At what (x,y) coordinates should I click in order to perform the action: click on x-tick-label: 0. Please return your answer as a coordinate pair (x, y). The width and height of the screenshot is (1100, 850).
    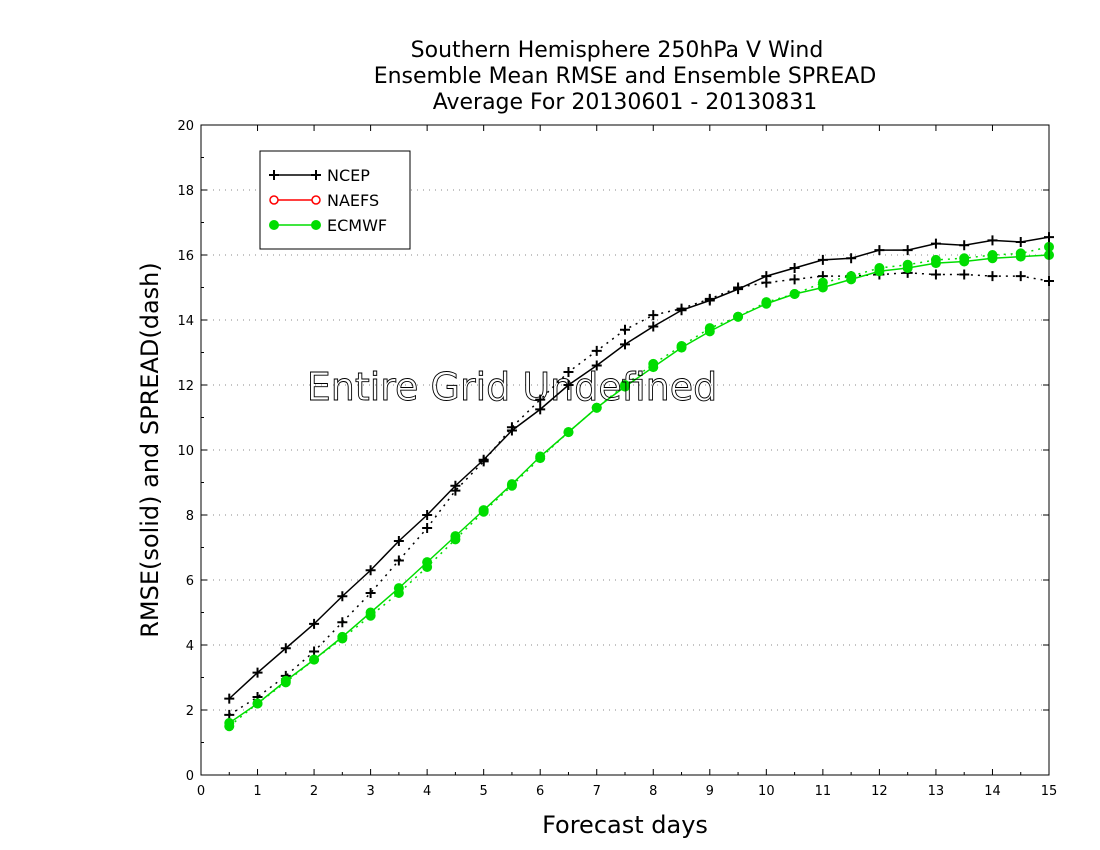
    Looking at the image, I should click on (201, 791).